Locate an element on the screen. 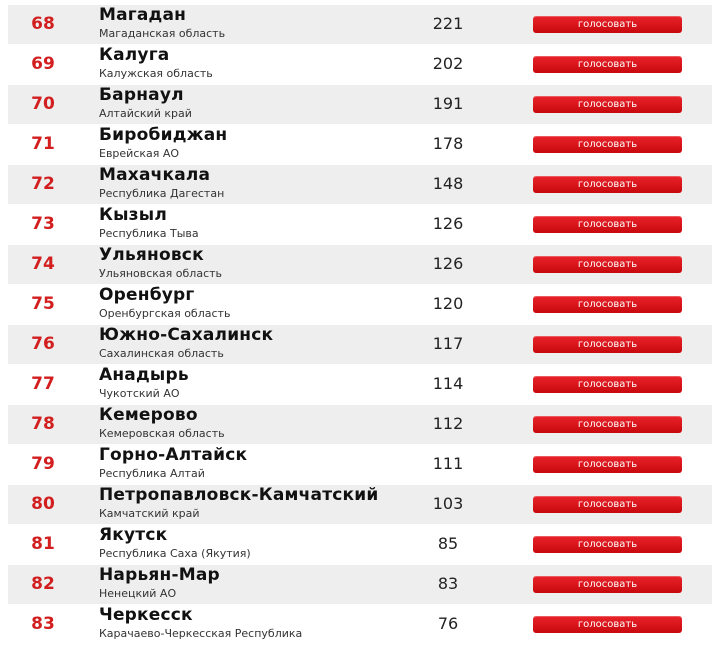  city-name: Якутск is located at coordinates (133, 535).